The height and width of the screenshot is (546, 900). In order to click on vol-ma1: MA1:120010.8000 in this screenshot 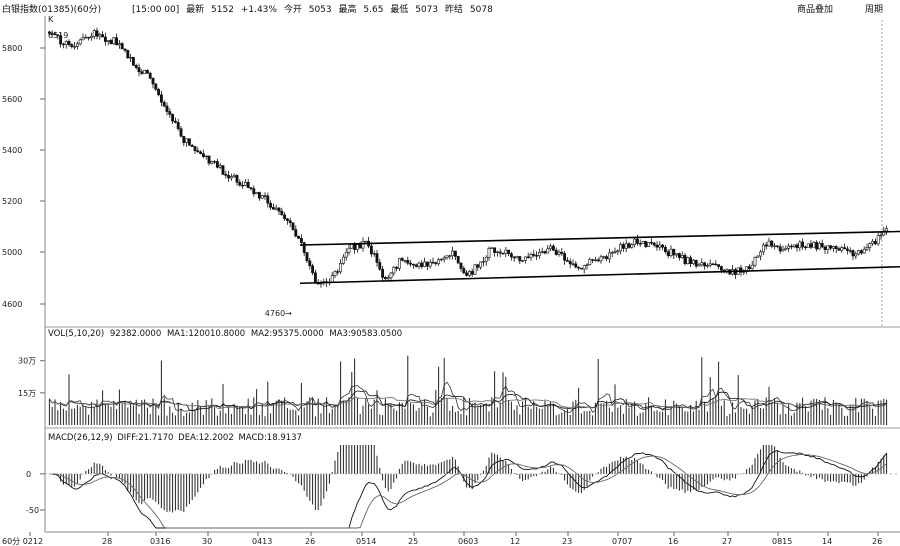, I will do `click(206, 334)`.